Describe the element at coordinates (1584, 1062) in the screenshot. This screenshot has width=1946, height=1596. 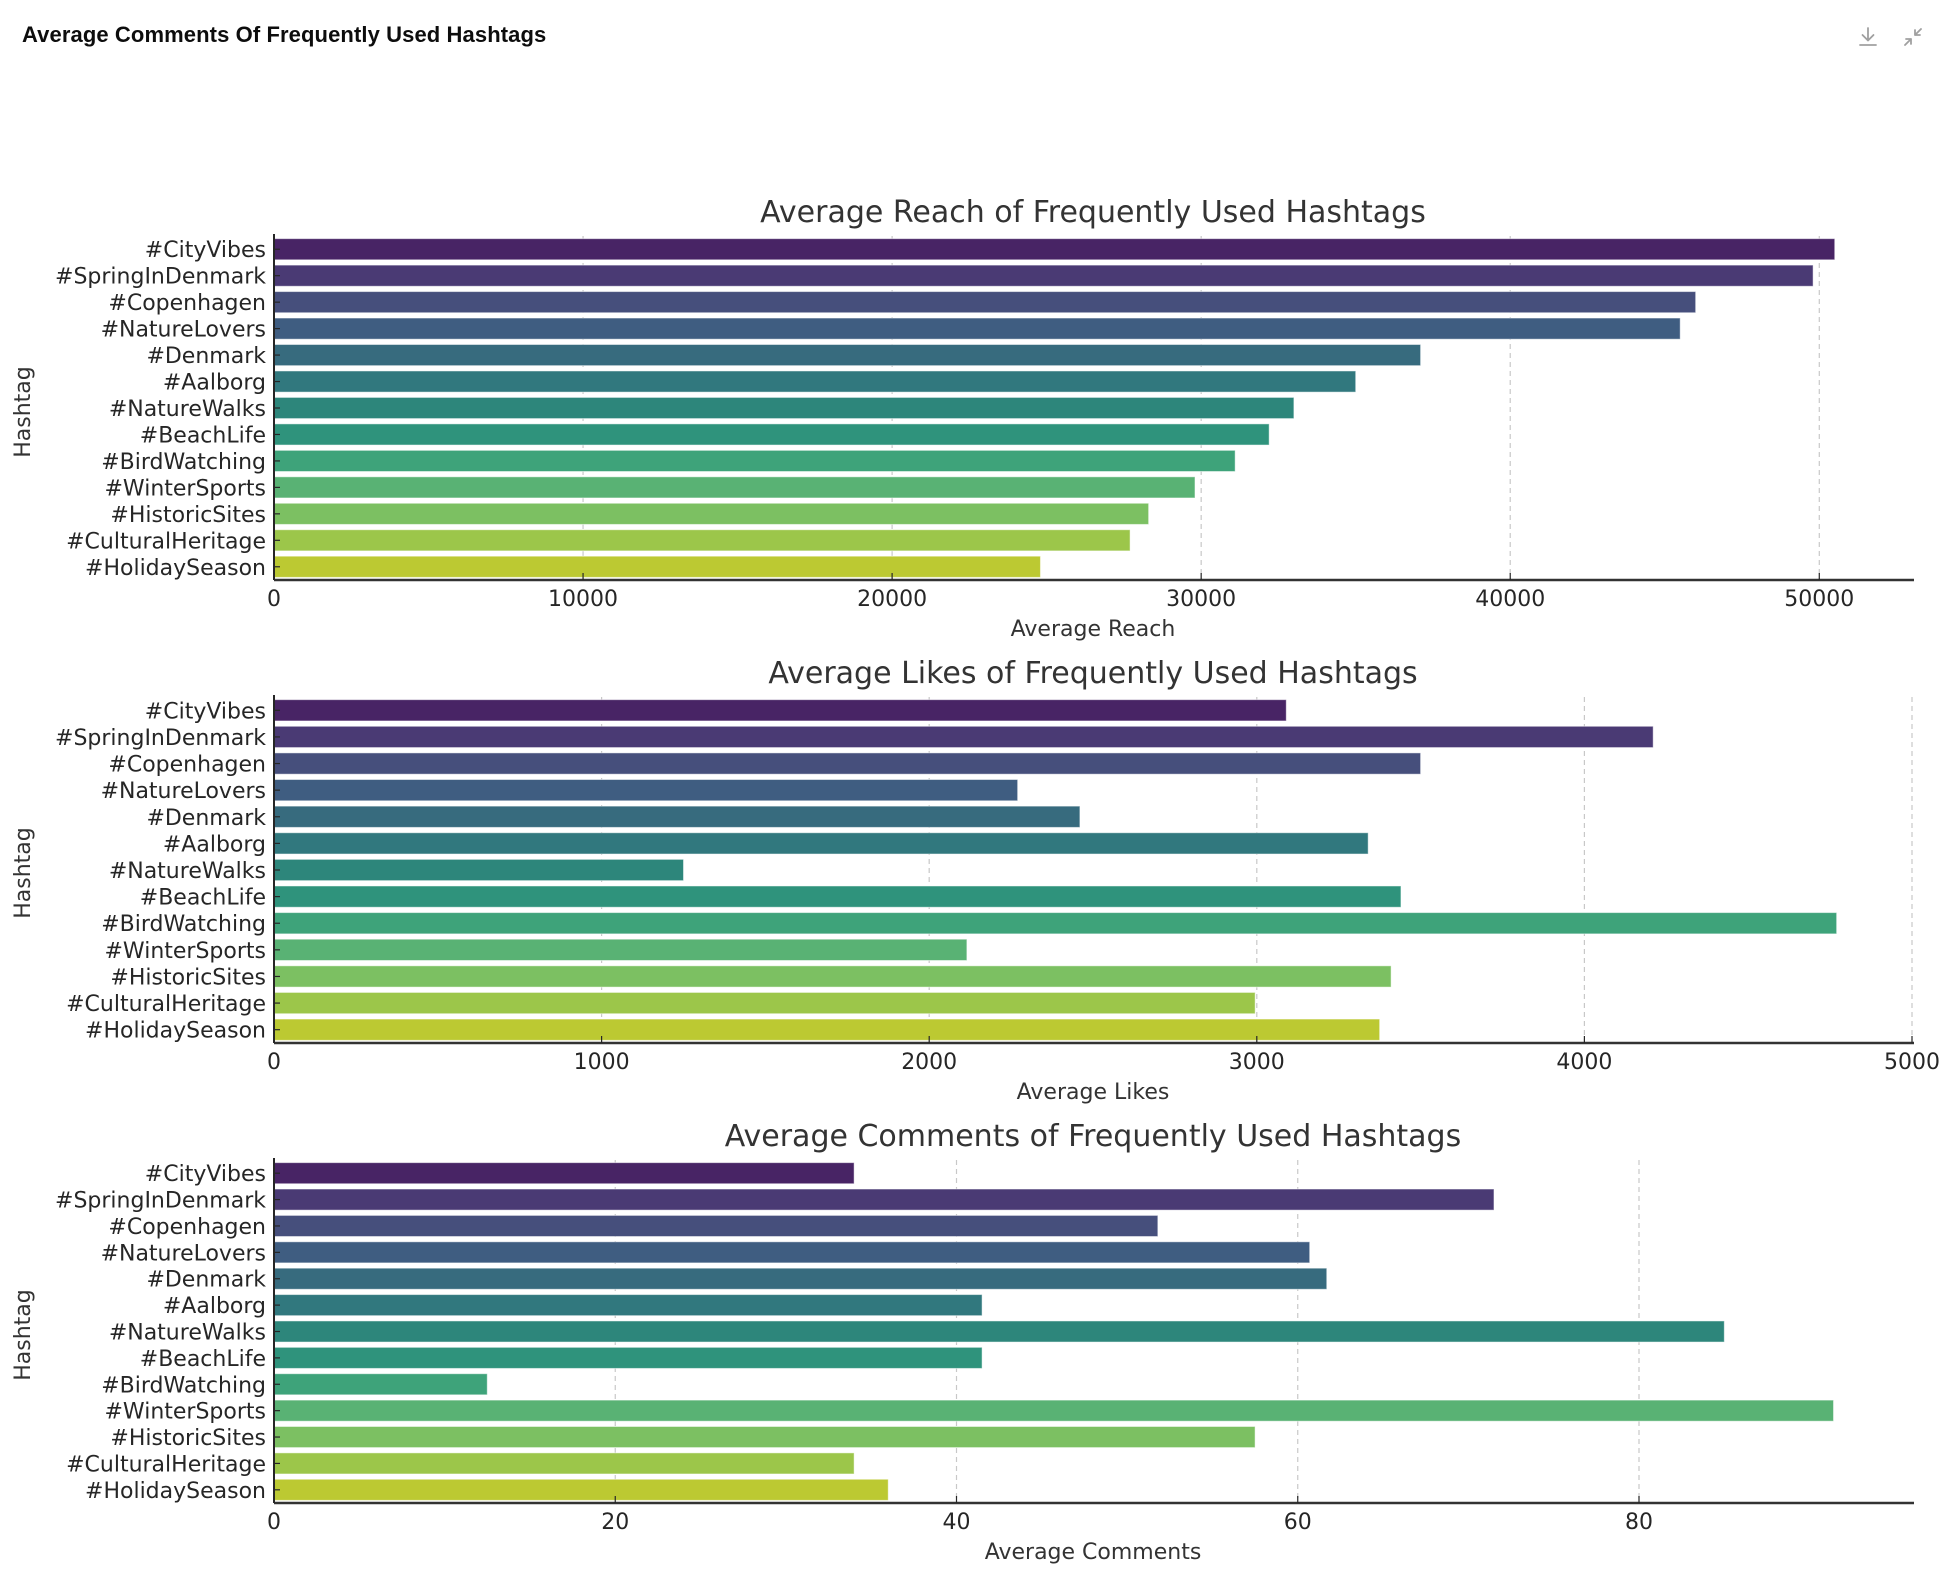
I see `x-tick-label: 4000` at that location.